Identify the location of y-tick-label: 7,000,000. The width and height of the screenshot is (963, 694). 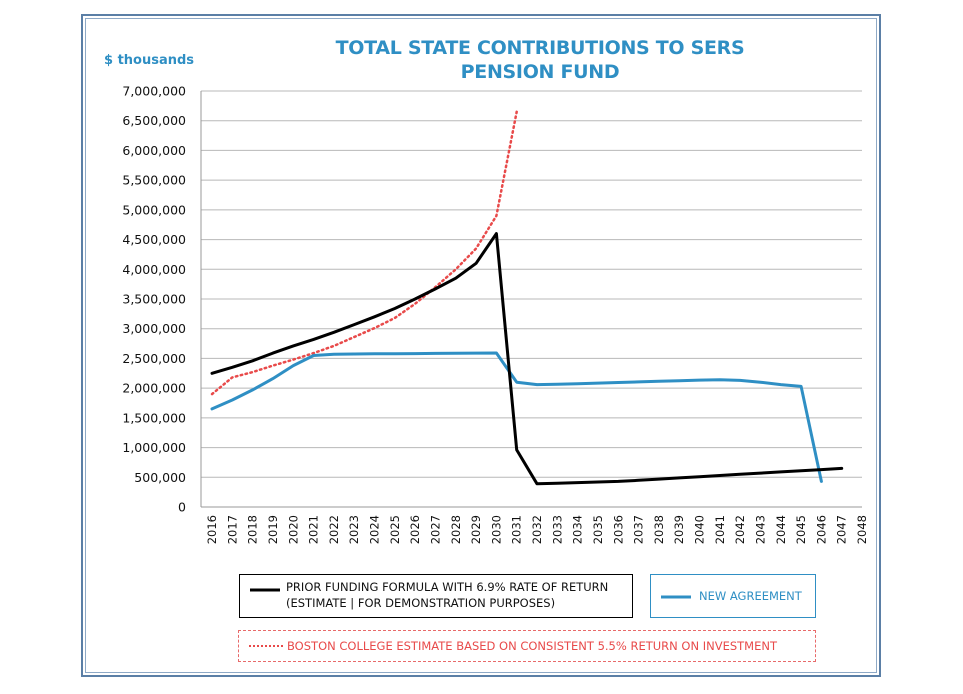
(154, 91).